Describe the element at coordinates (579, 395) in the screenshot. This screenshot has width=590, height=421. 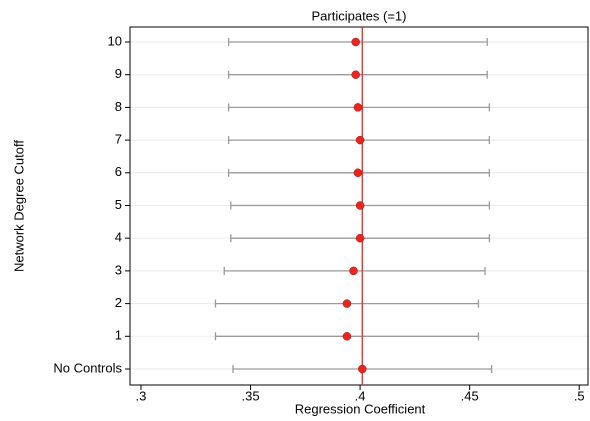
I see `x-tick-label: .5` at that location.